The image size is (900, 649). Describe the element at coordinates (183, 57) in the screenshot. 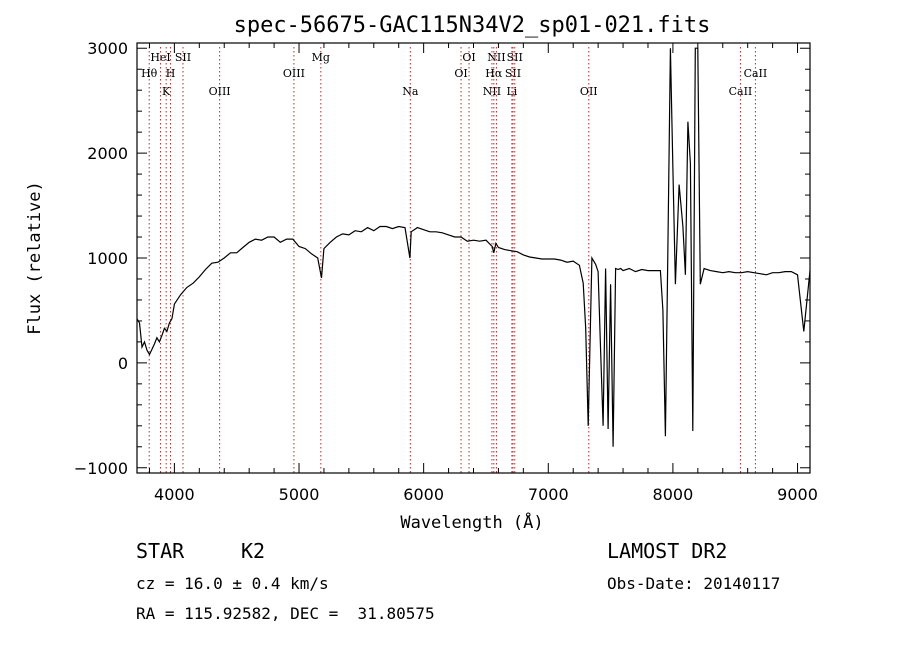

I see `line-marker-label-4: SII` at that location.